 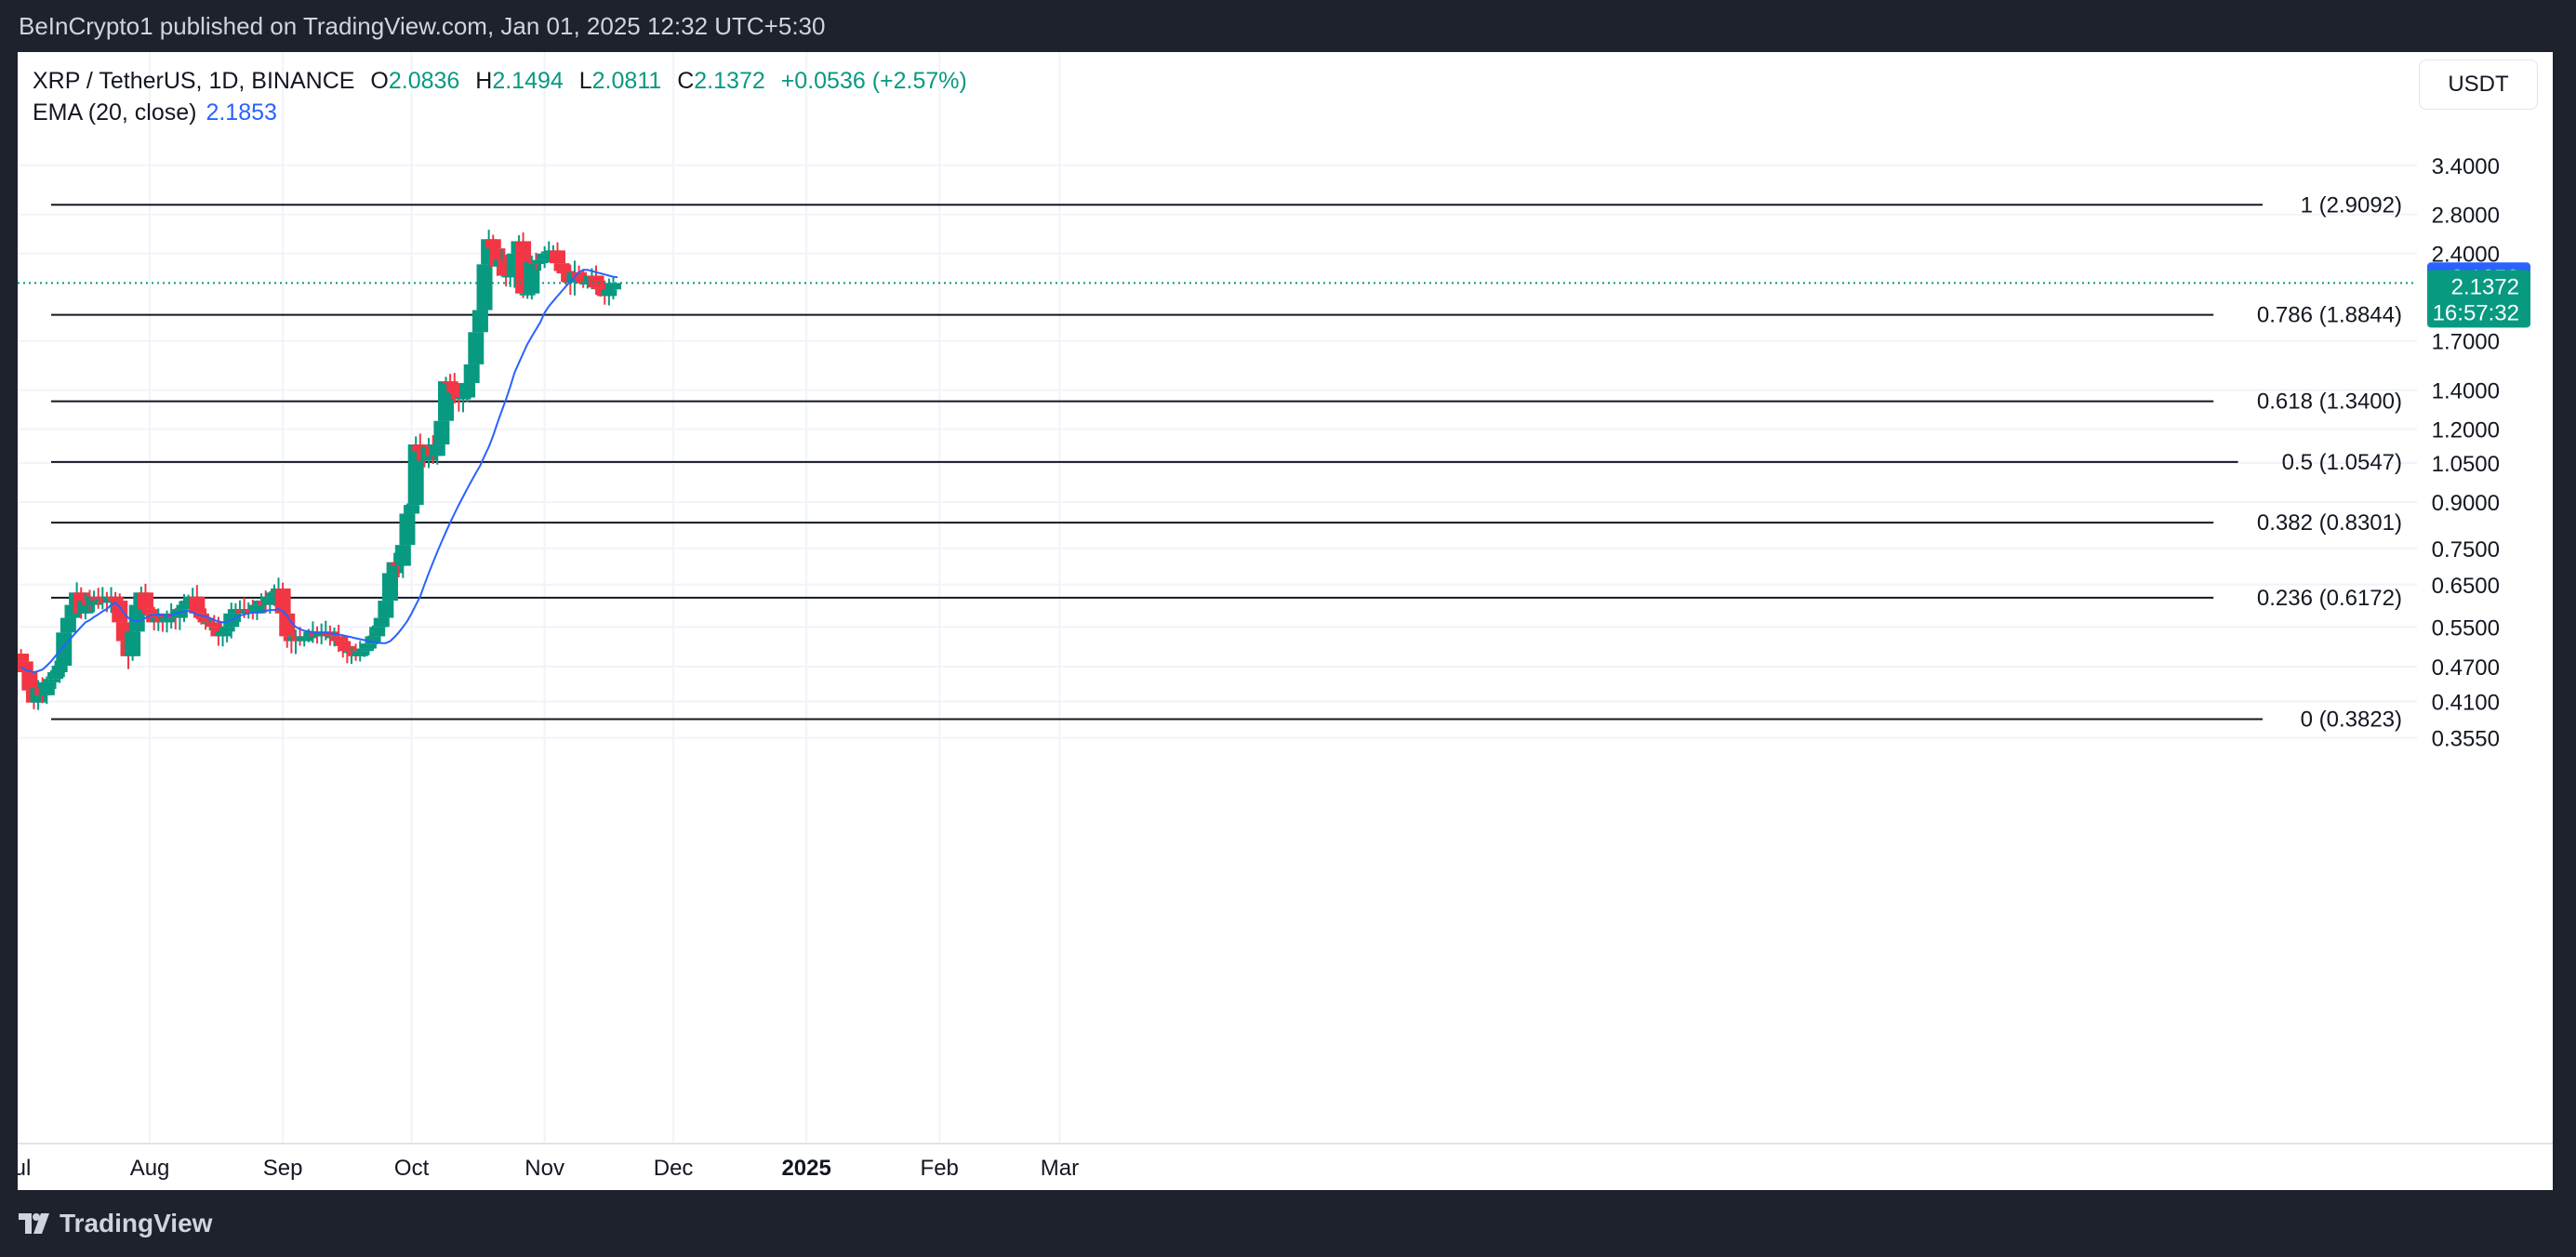 I want to click on time-tick-label: Dec, so click(x=674, y=1168).